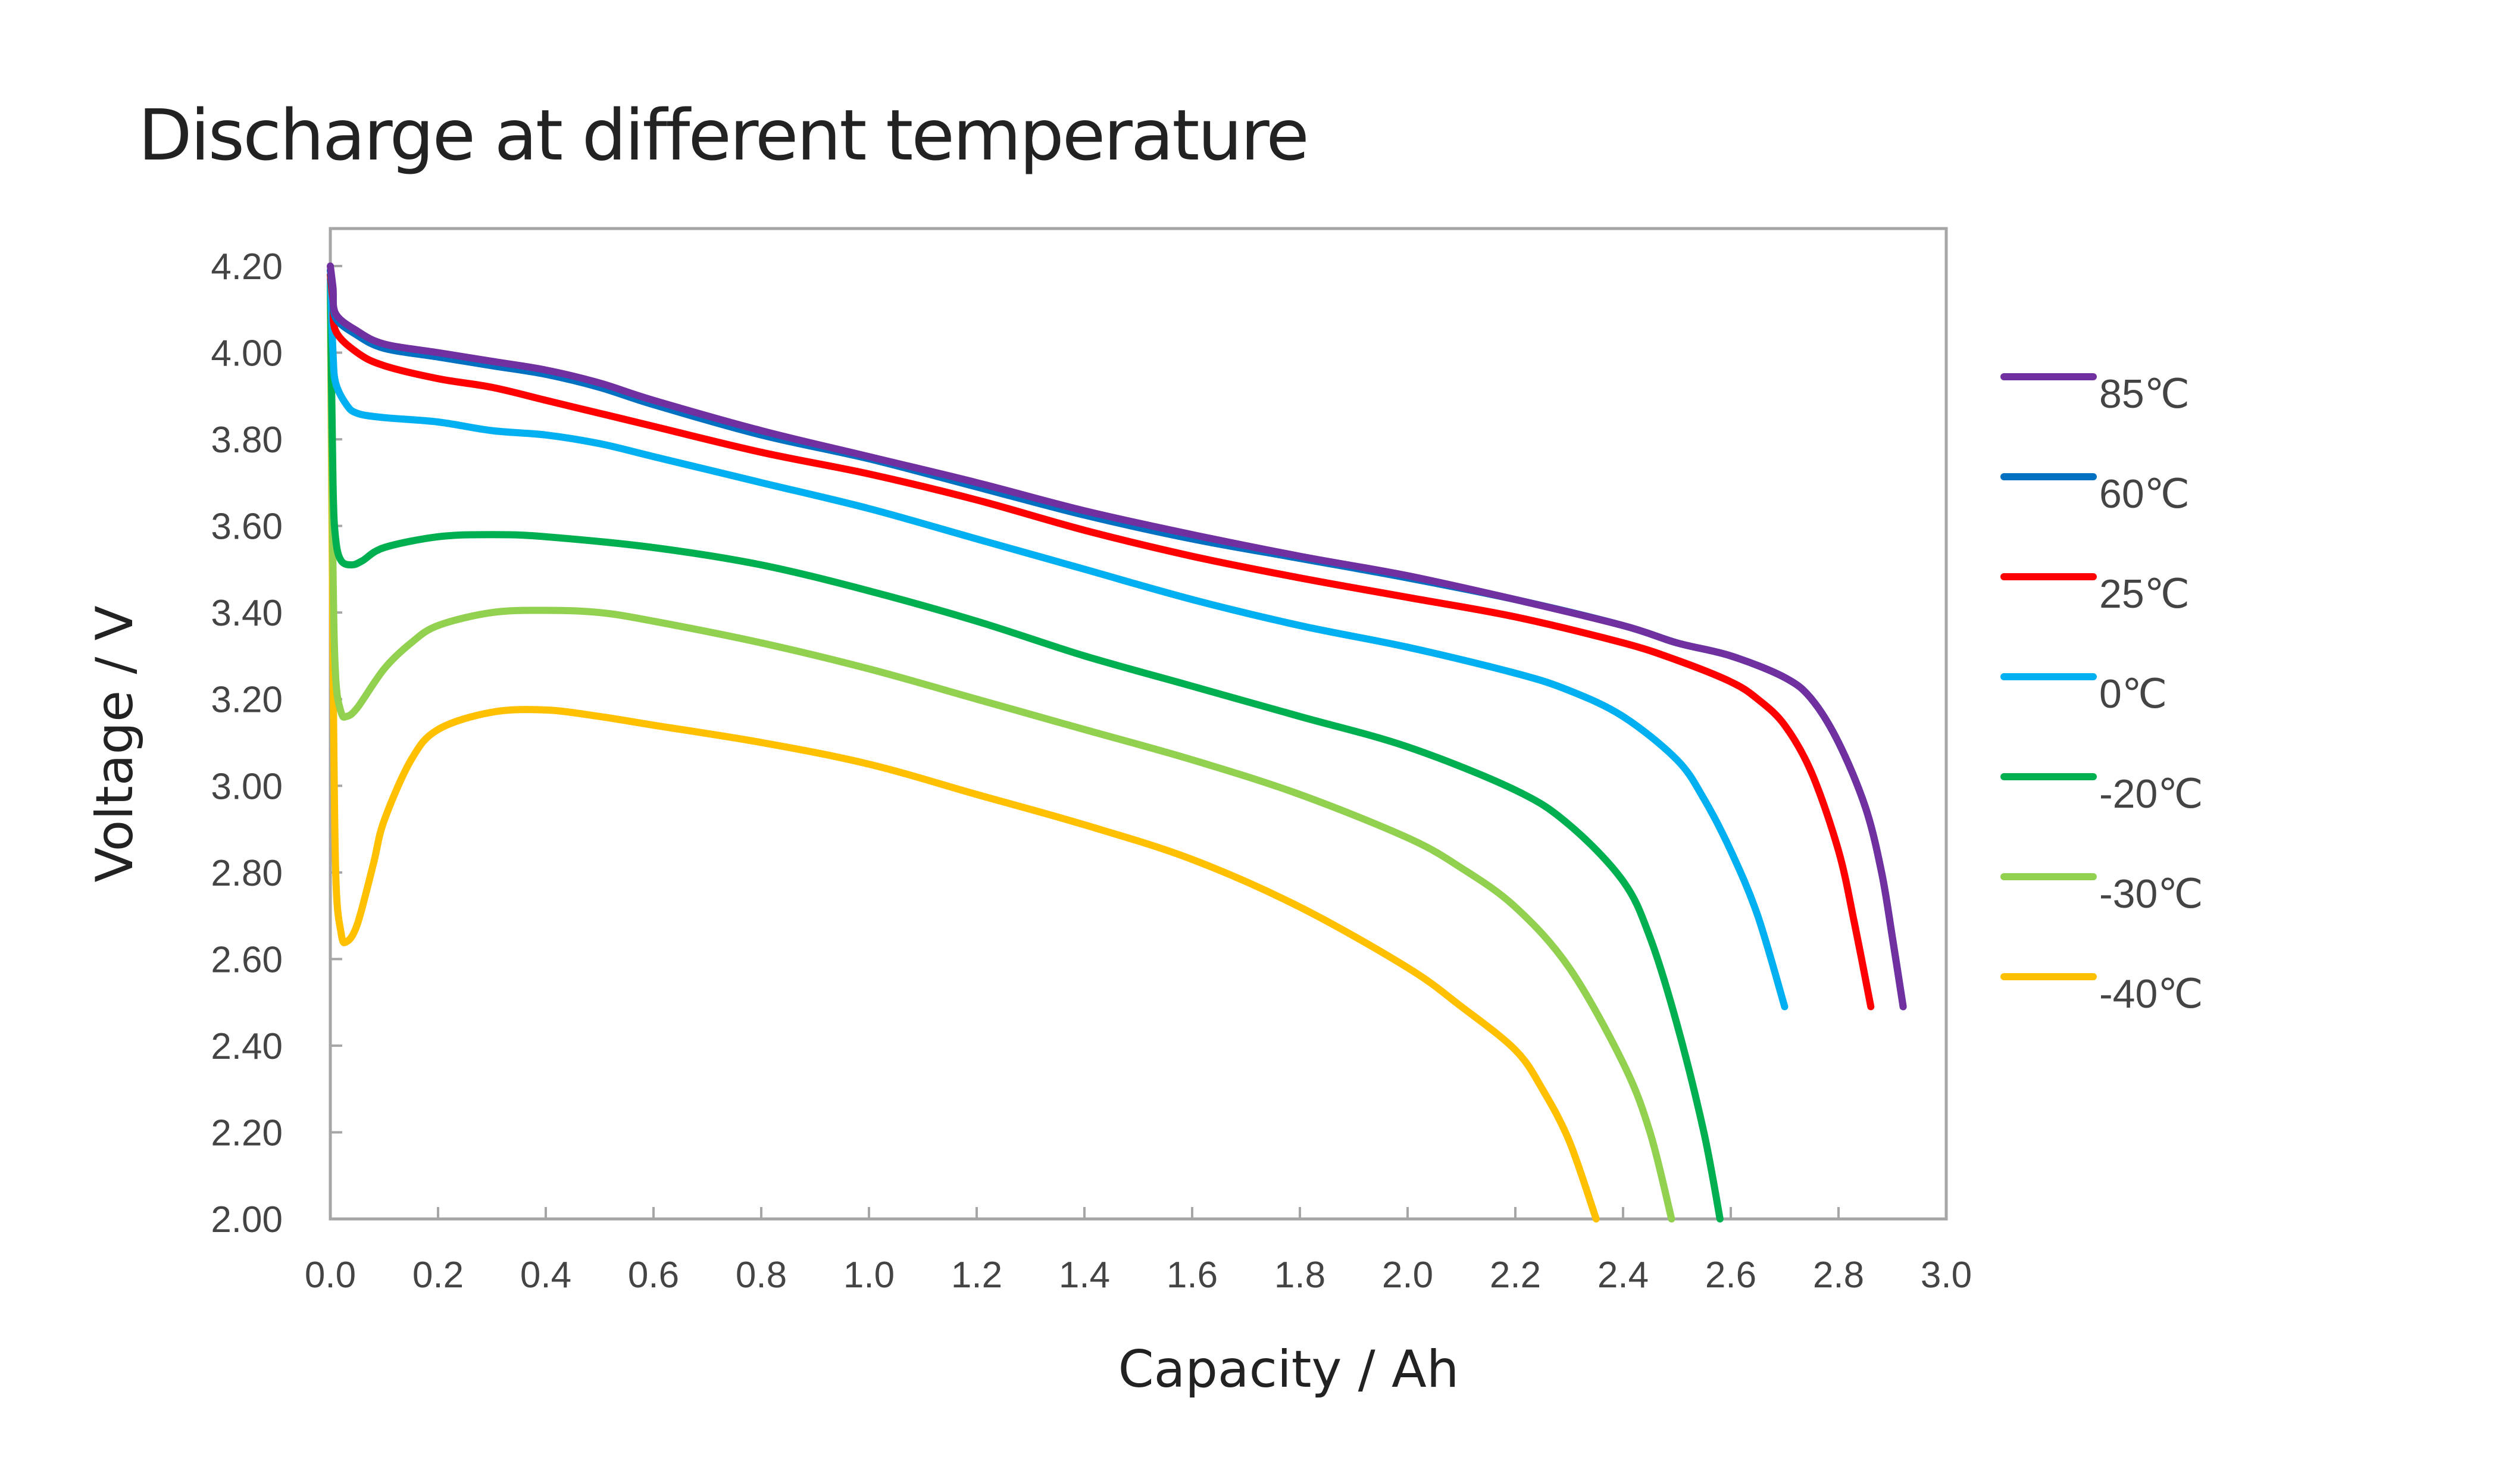 The image size is (2520, 1482). Describe the element at coordinates (2151, 894) in the screenshot. I see `legend-label: -30℃` at that location.